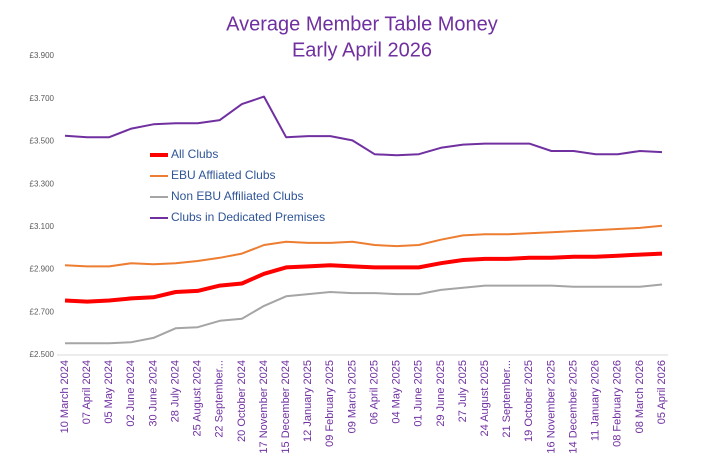 Image resolution: width=704 pixels, height=465 pixels. Describe the element at coordinates (618, 403) in the screenshot. I see `x-tick-label: 08 February 2026` at that location.